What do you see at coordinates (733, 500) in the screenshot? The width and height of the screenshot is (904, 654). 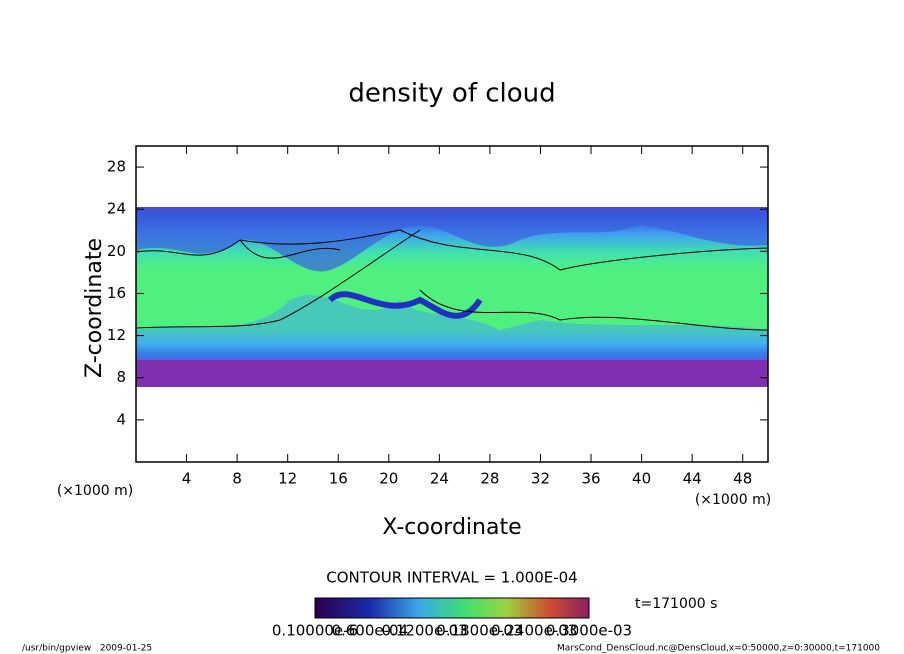 I see `x-unit: (×1000 m)` at bounding box center [733, 500].